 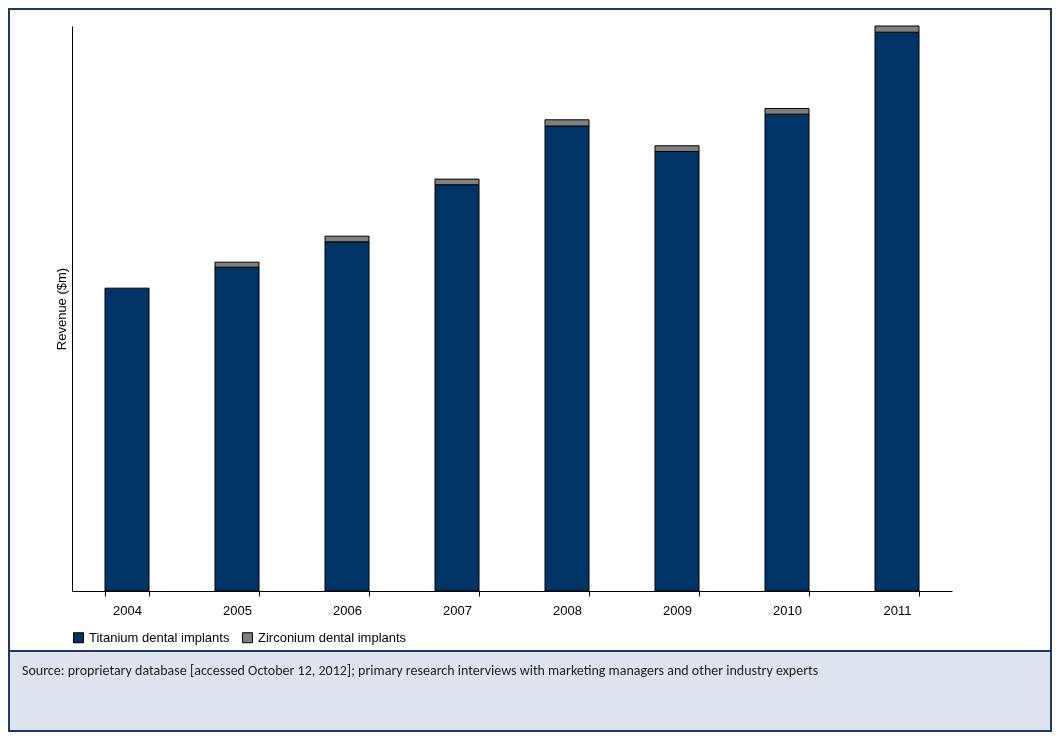 I want to click on x-tick-label: 2006, so click(x=347, y=610).